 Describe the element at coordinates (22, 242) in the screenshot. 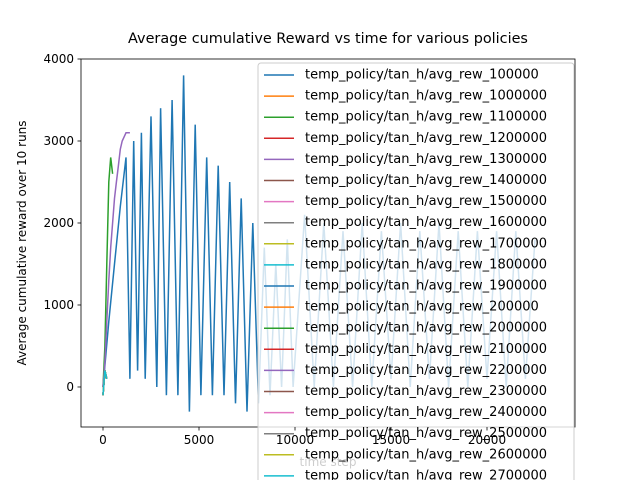

I see `y-axis-label: Average cumulative reward over 10 runs` at that location.